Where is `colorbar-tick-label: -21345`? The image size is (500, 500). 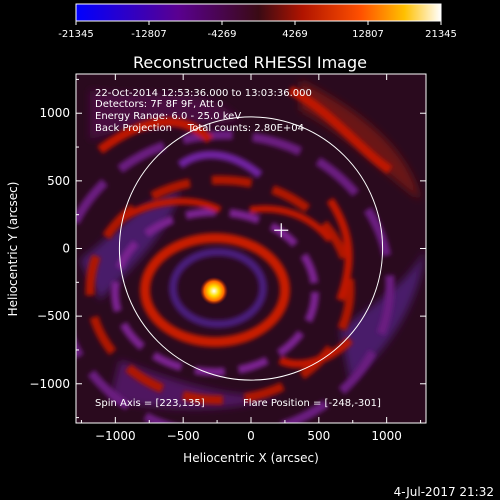 colorbar-tick-label: -21345 is located at coordinates (75, 34).